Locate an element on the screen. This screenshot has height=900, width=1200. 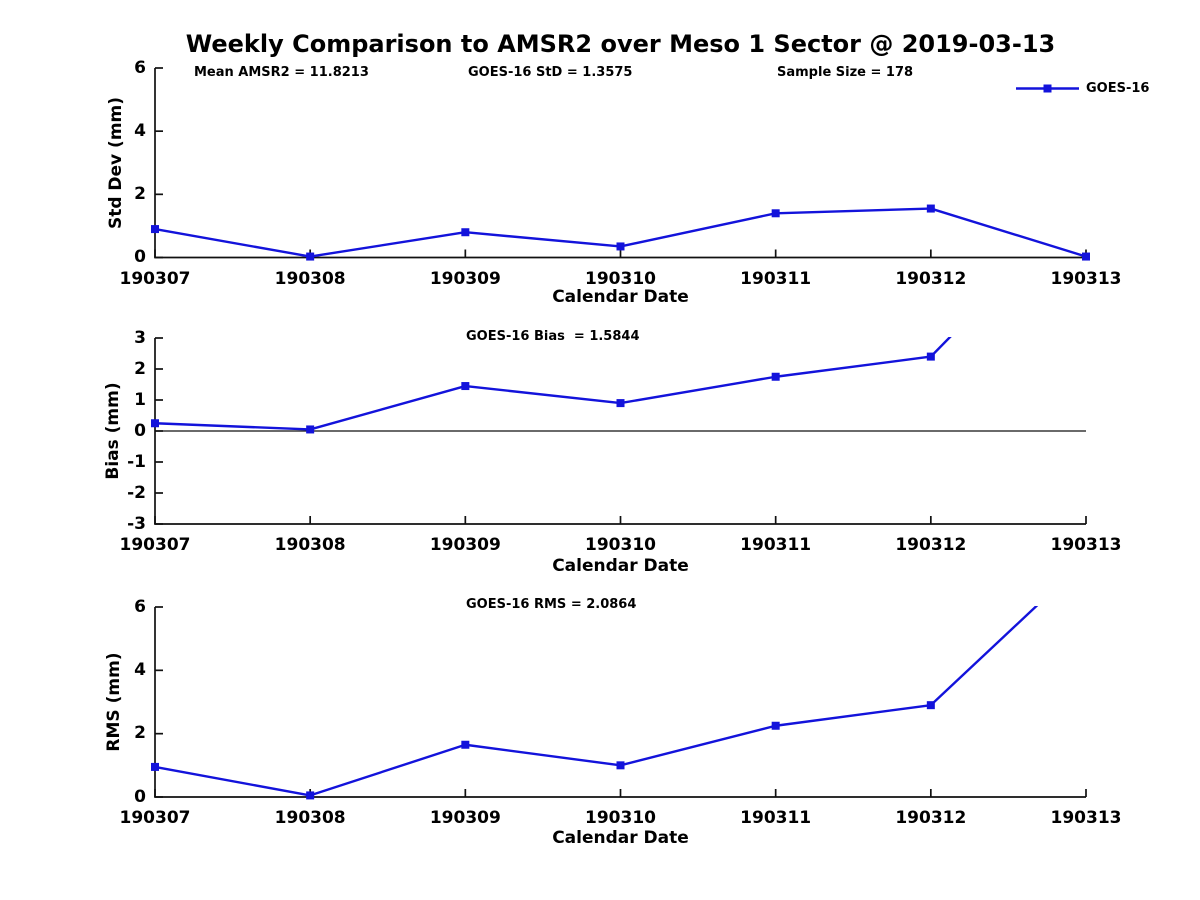
legend is located at coordinates (1048, 88).